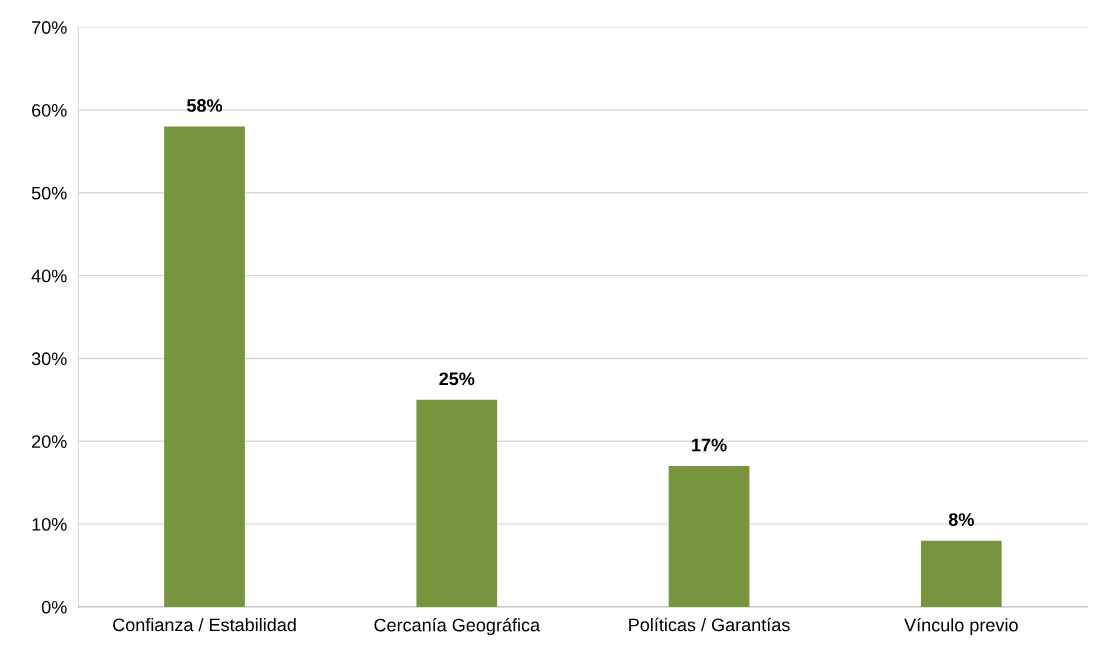 The height and width of the screenshot is (647, 1104). I want to click on y-tick-label: 40%, so click(49, 276).